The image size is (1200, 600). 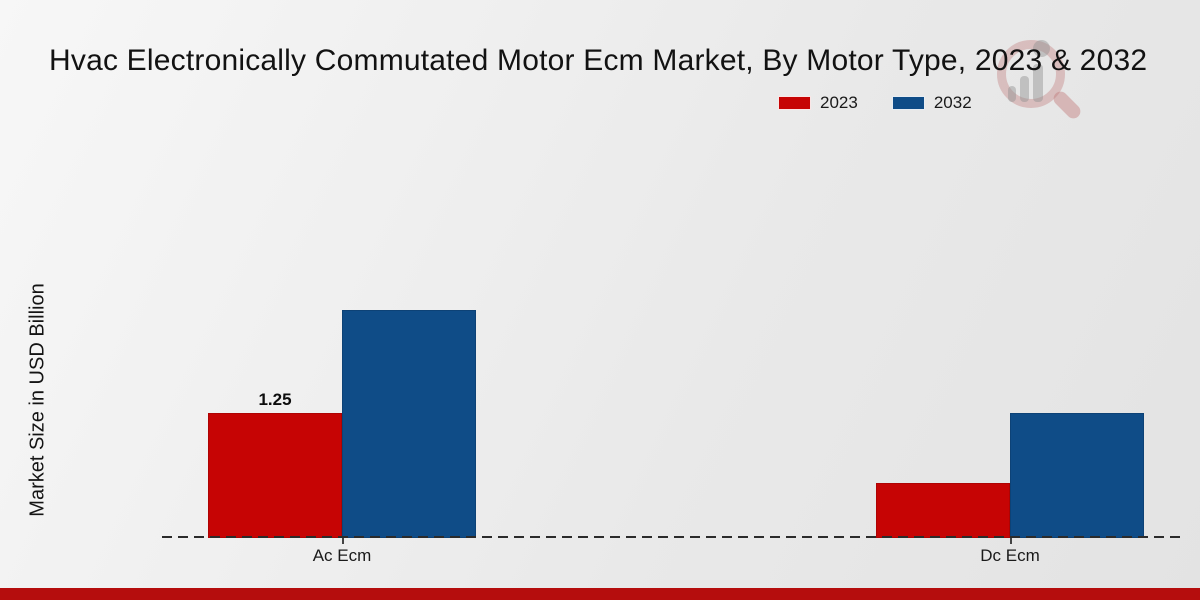 What do you see at coordinates (908, 103) in the screenshot?
I see `legend-swatch-2032-icon` at bounding box center [908, 103].